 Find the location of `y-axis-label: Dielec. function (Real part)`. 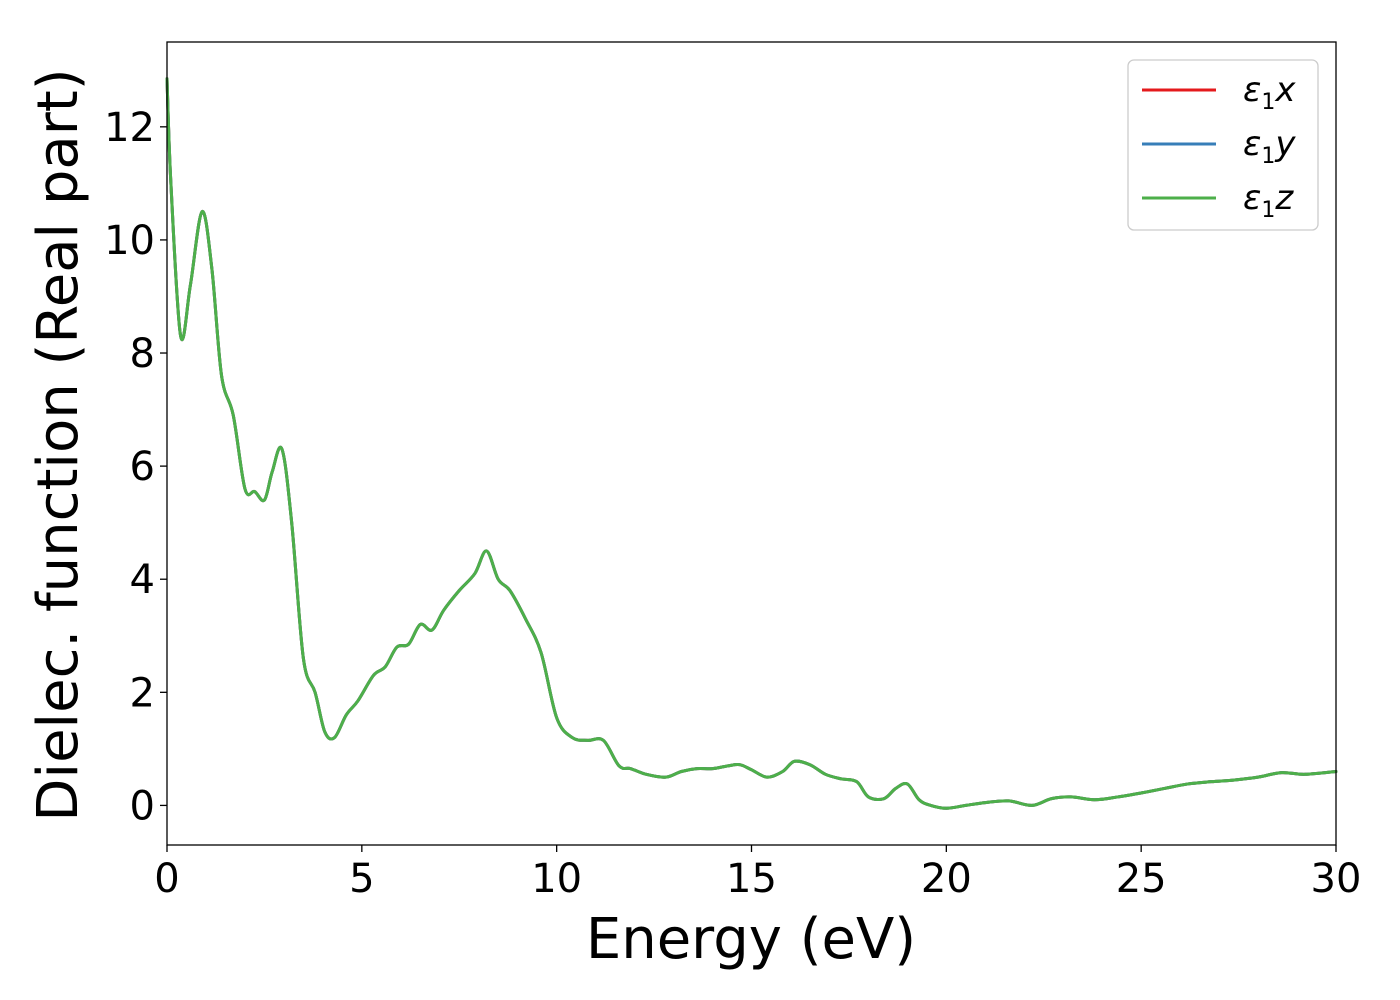

y-axis-label: Dielec. function (Real part) is located at coordinates (58, 444).